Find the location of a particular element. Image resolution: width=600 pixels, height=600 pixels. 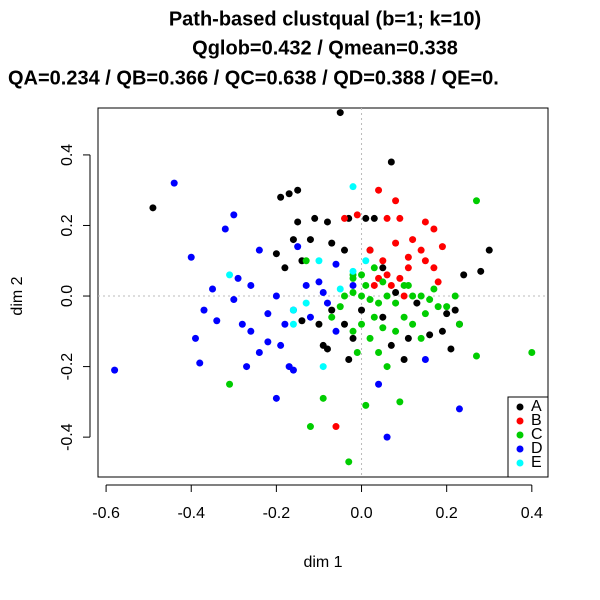

x-axis-label: dim 1 is located at coordinates (322, 562).